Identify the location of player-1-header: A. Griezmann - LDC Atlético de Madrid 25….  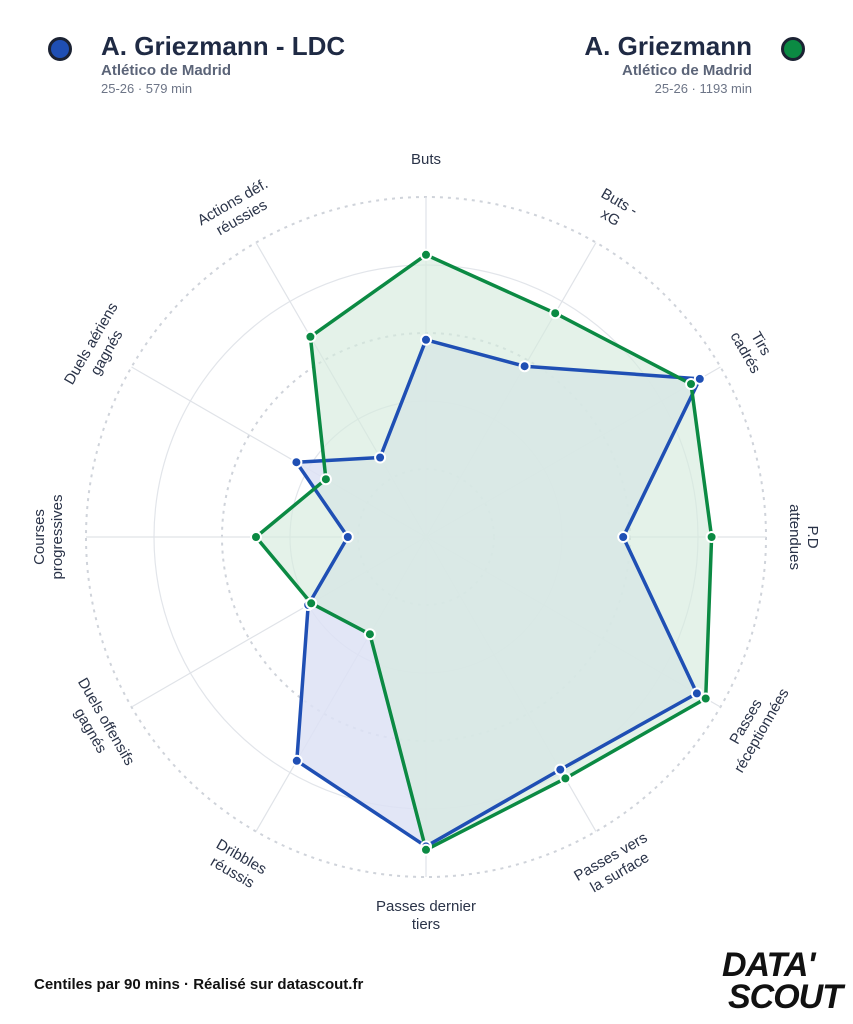
(196, 64).